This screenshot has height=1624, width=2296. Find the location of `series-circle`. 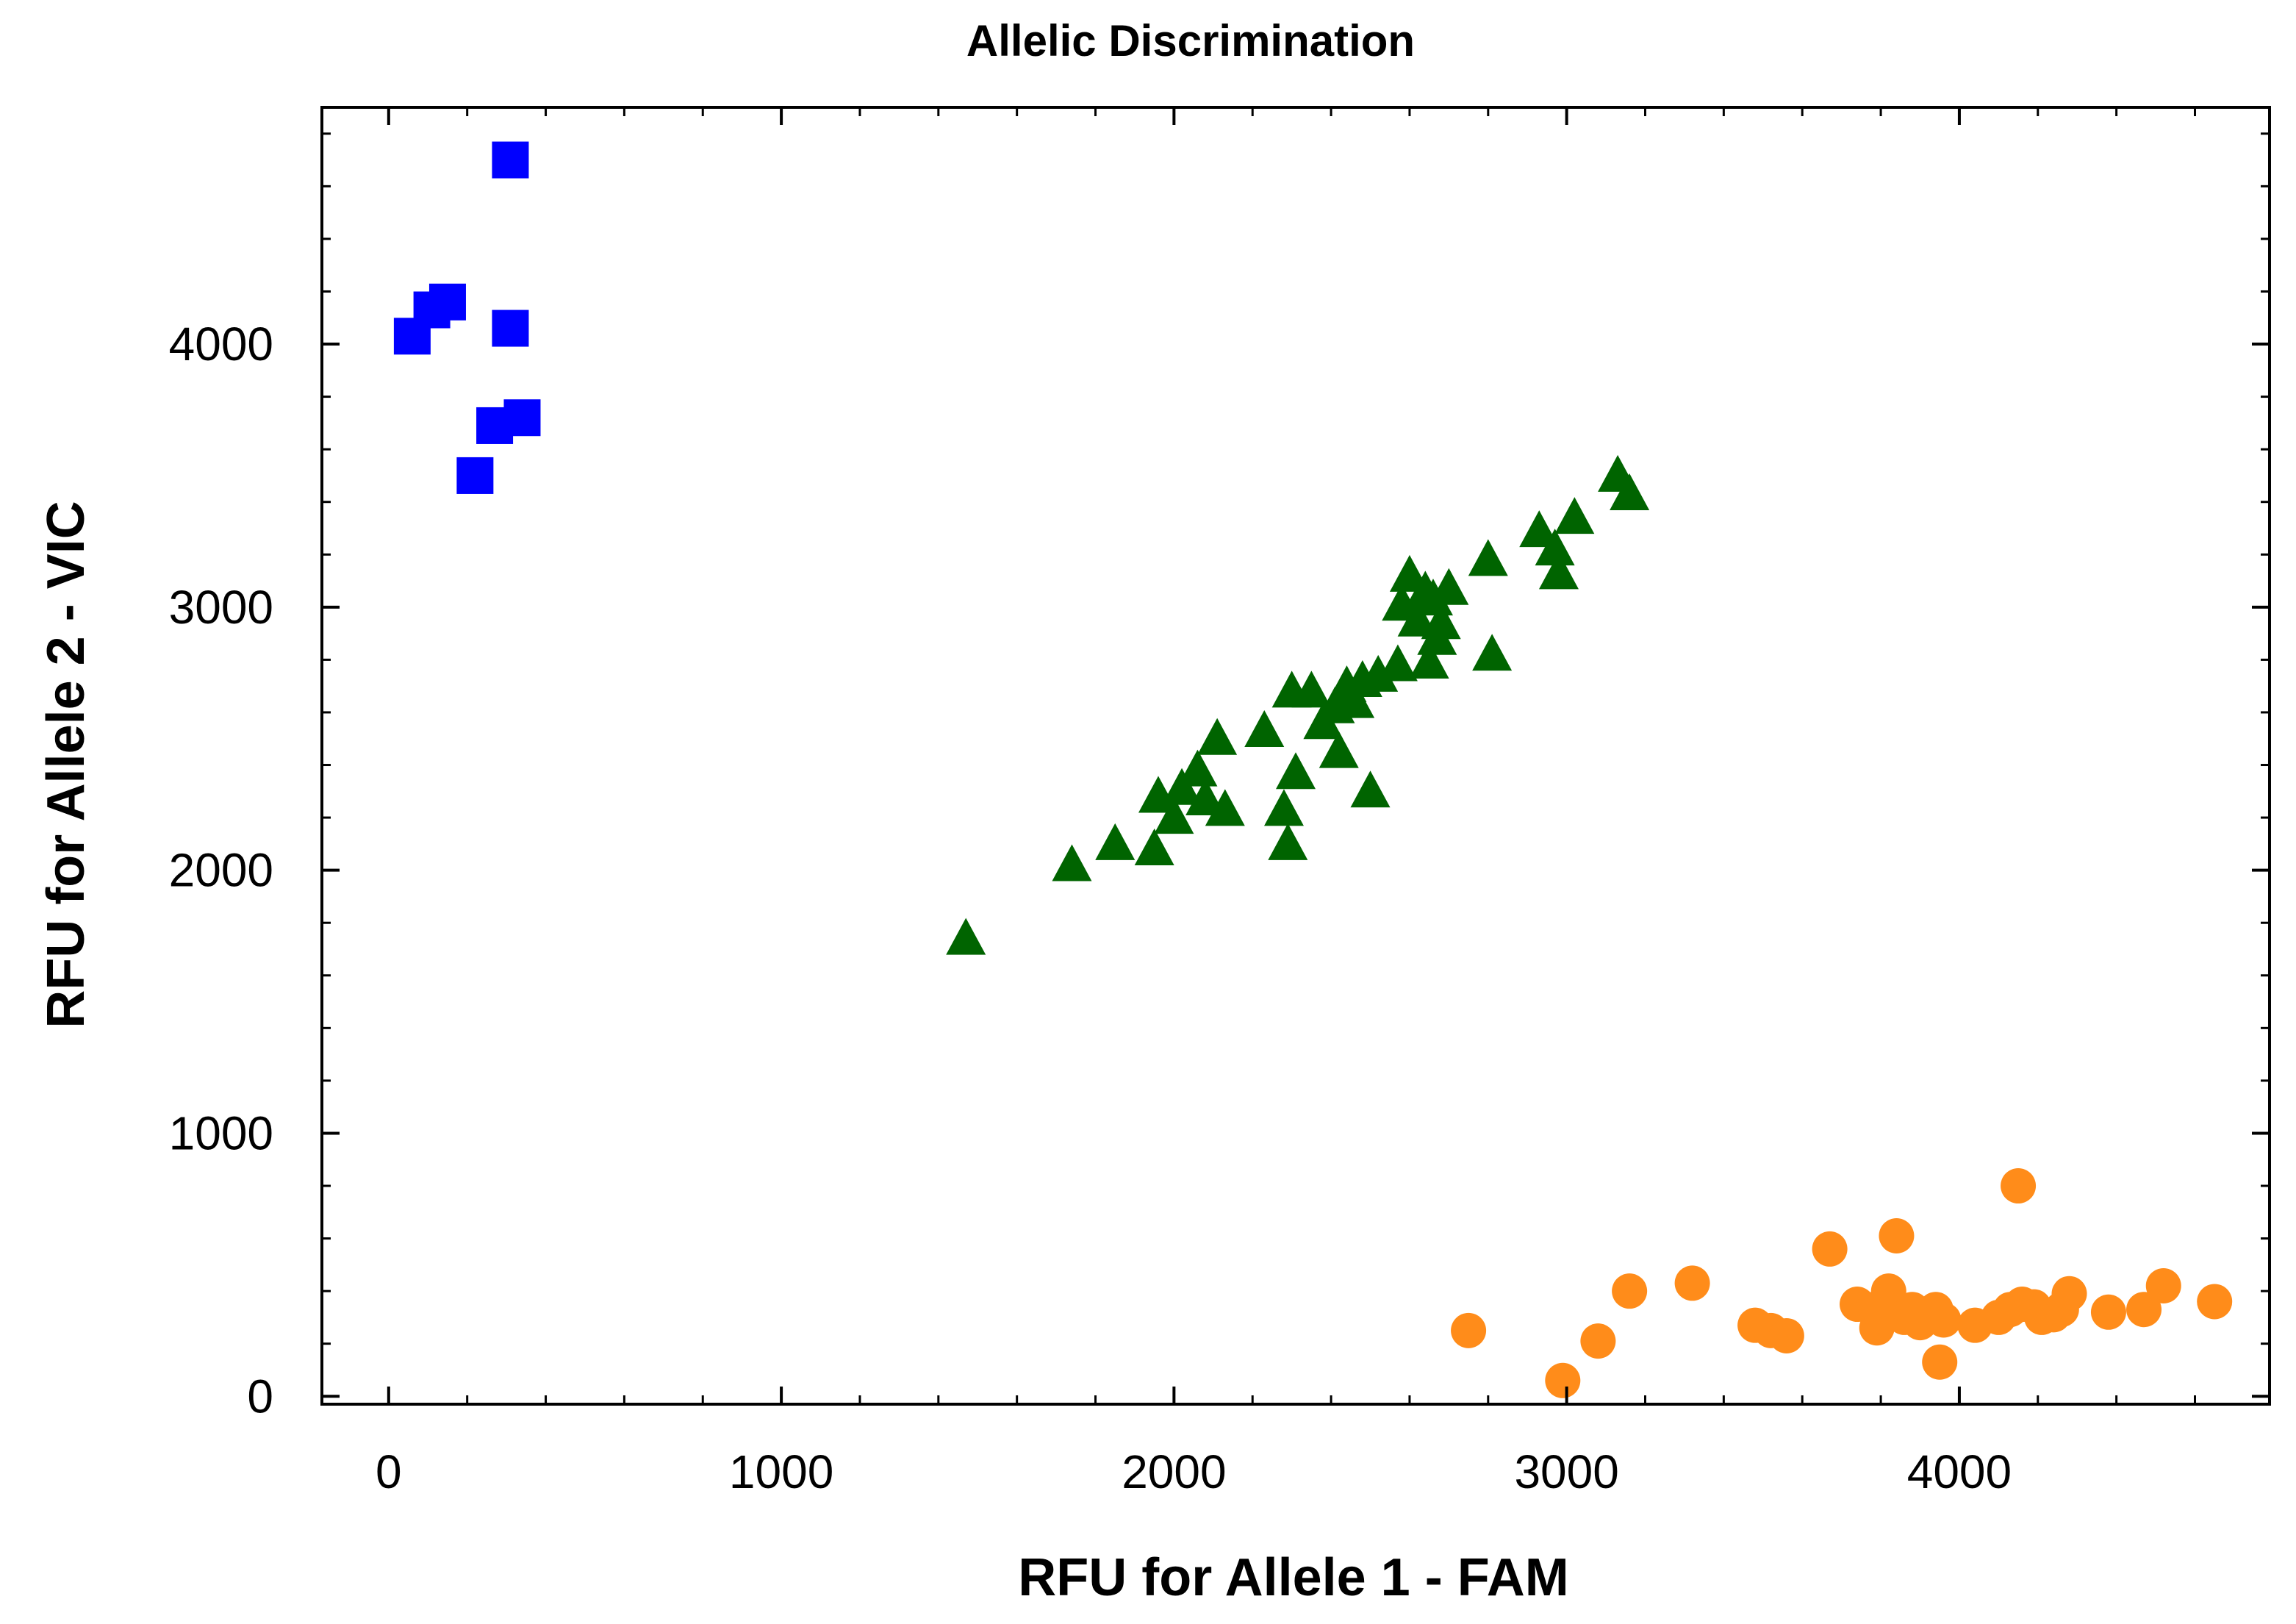

series-circle is located at coordinates (1842, 1283).